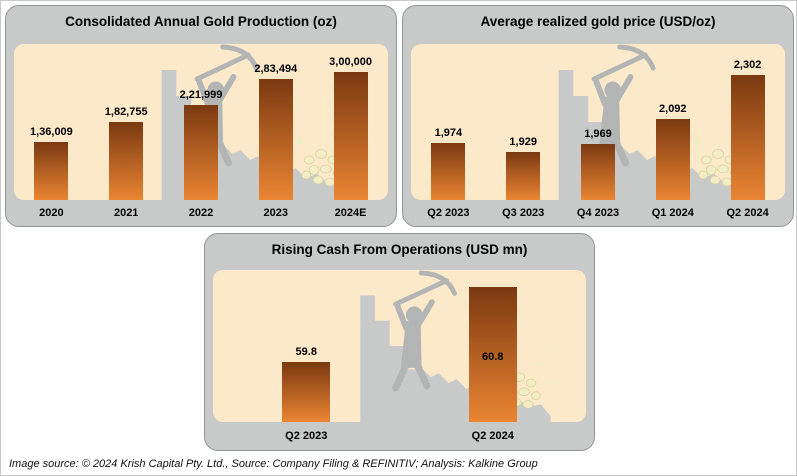 The height and width of the screenshot is (476, 797). I want to click on bar-value-label: 1,974, so click(448, 133).